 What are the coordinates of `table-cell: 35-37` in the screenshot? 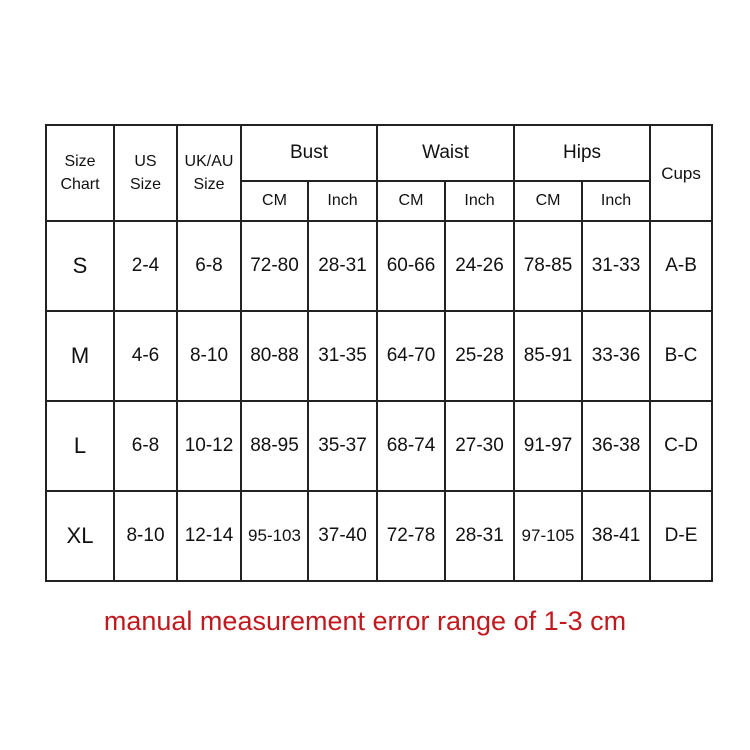 It's located at (342, 446).